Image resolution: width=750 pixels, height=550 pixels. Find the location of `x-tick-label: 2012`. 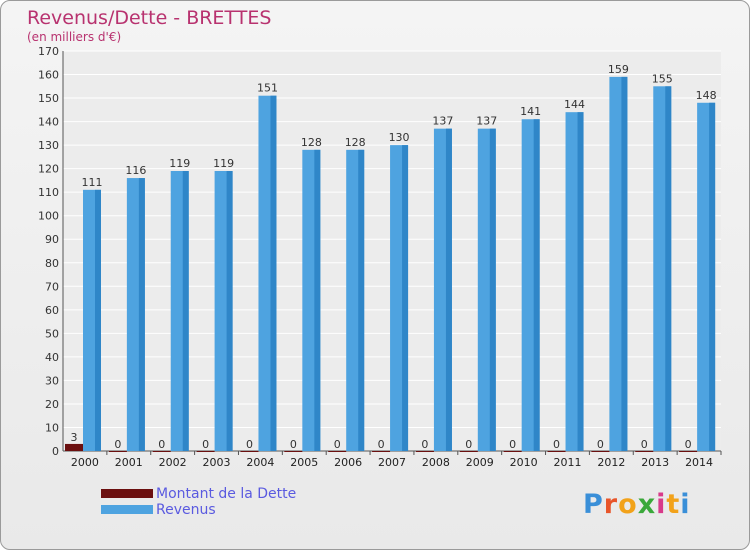

x-tick-label: 2012 is located at coordinates (611, 462).